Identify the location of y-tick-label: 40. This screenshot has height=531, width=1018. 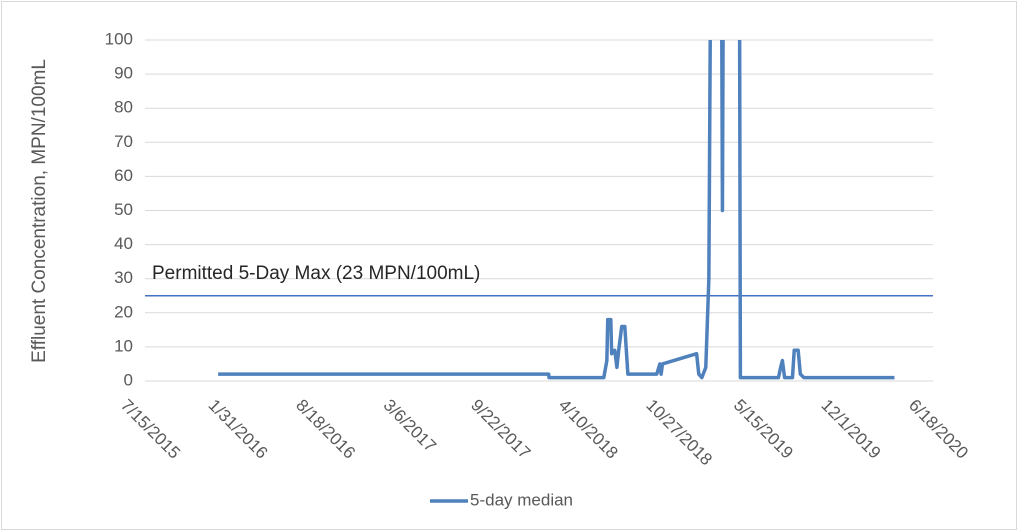
(123, 243).